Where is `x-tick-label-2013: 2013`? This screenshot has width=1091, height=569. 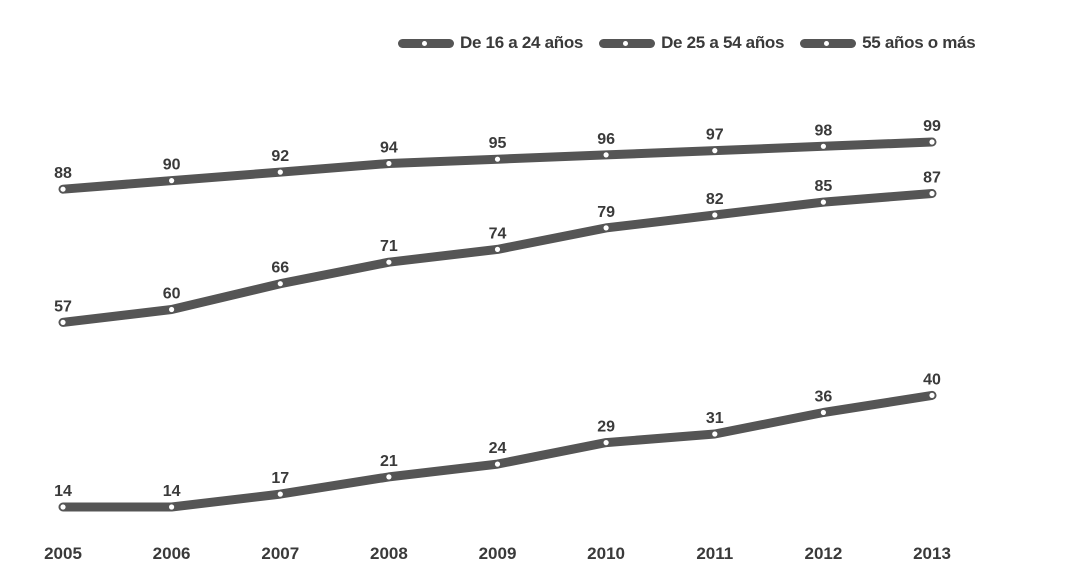 x-tick-label-2013: 2013 is located at coordinates (932, 553).